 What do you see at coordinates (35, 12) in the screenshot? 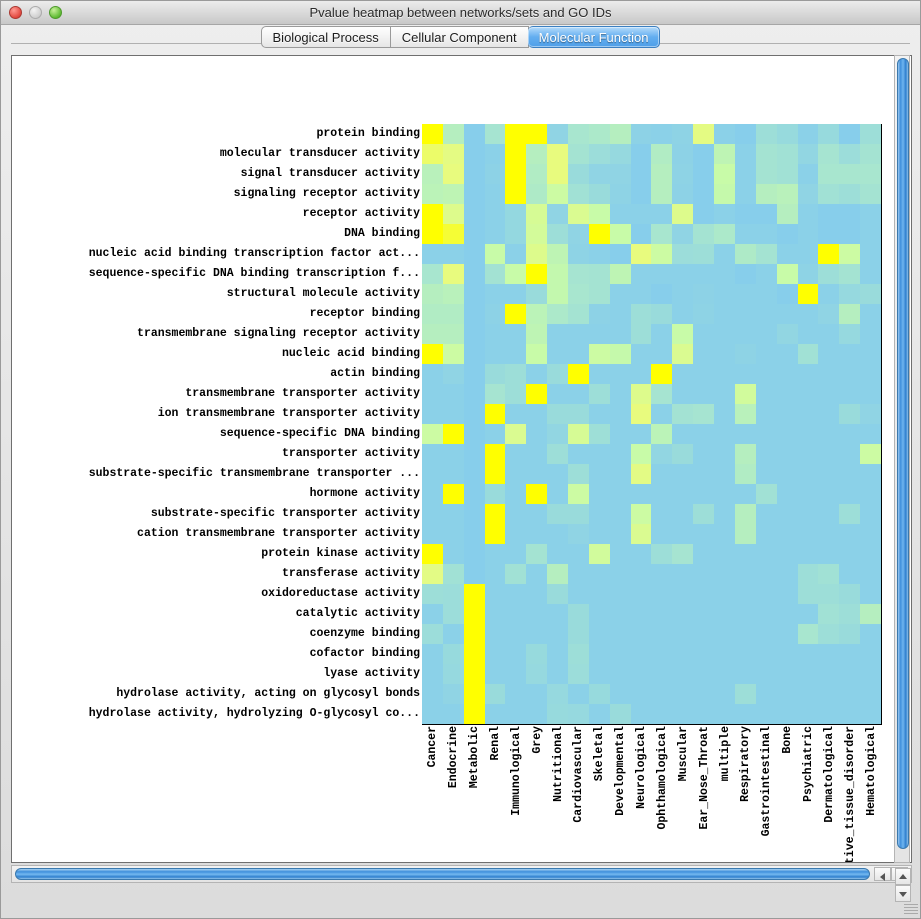
I see `minimize-button` at bounding box center [35, 12].